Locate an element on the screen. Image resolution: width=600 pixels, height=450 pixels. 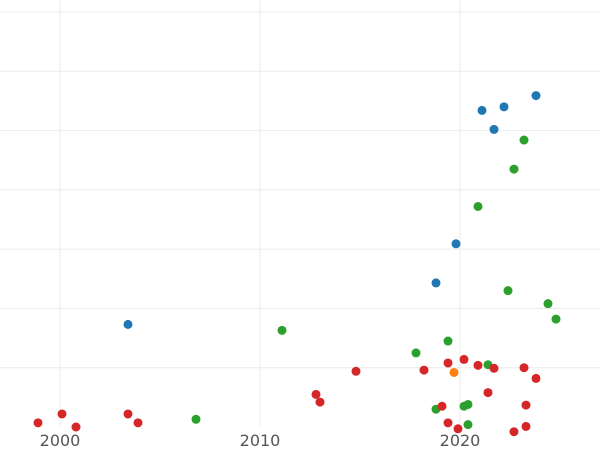
x-tick-label: 2020 is located at coordinates (460, 440).